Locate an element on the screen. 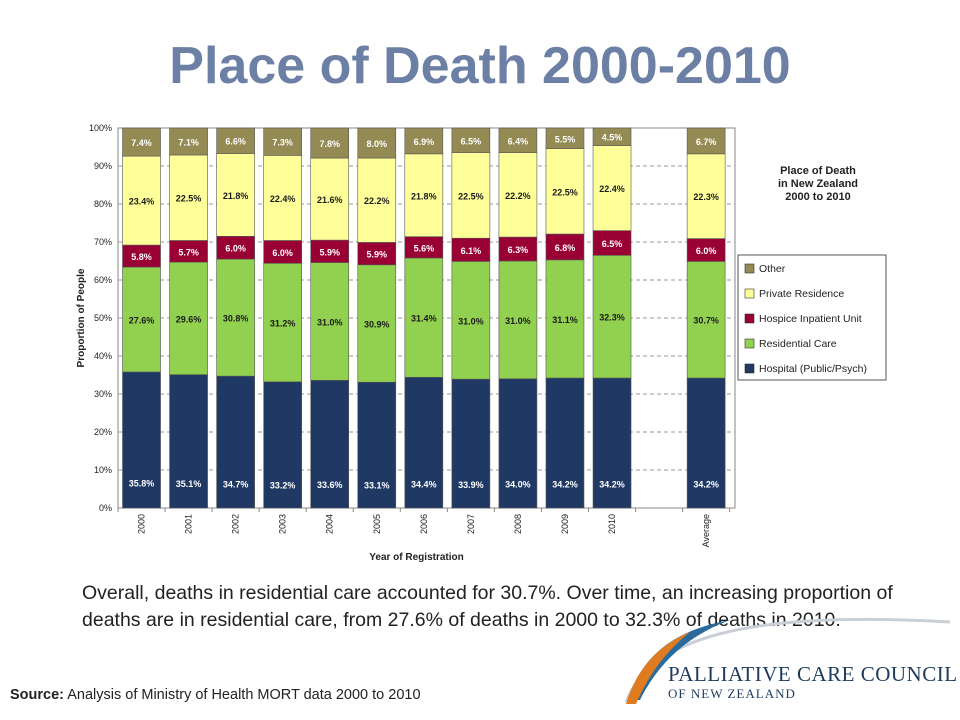 This screenshot has height=720, width=960. y-tick-label: 70% is located at coordinates (103, 242).